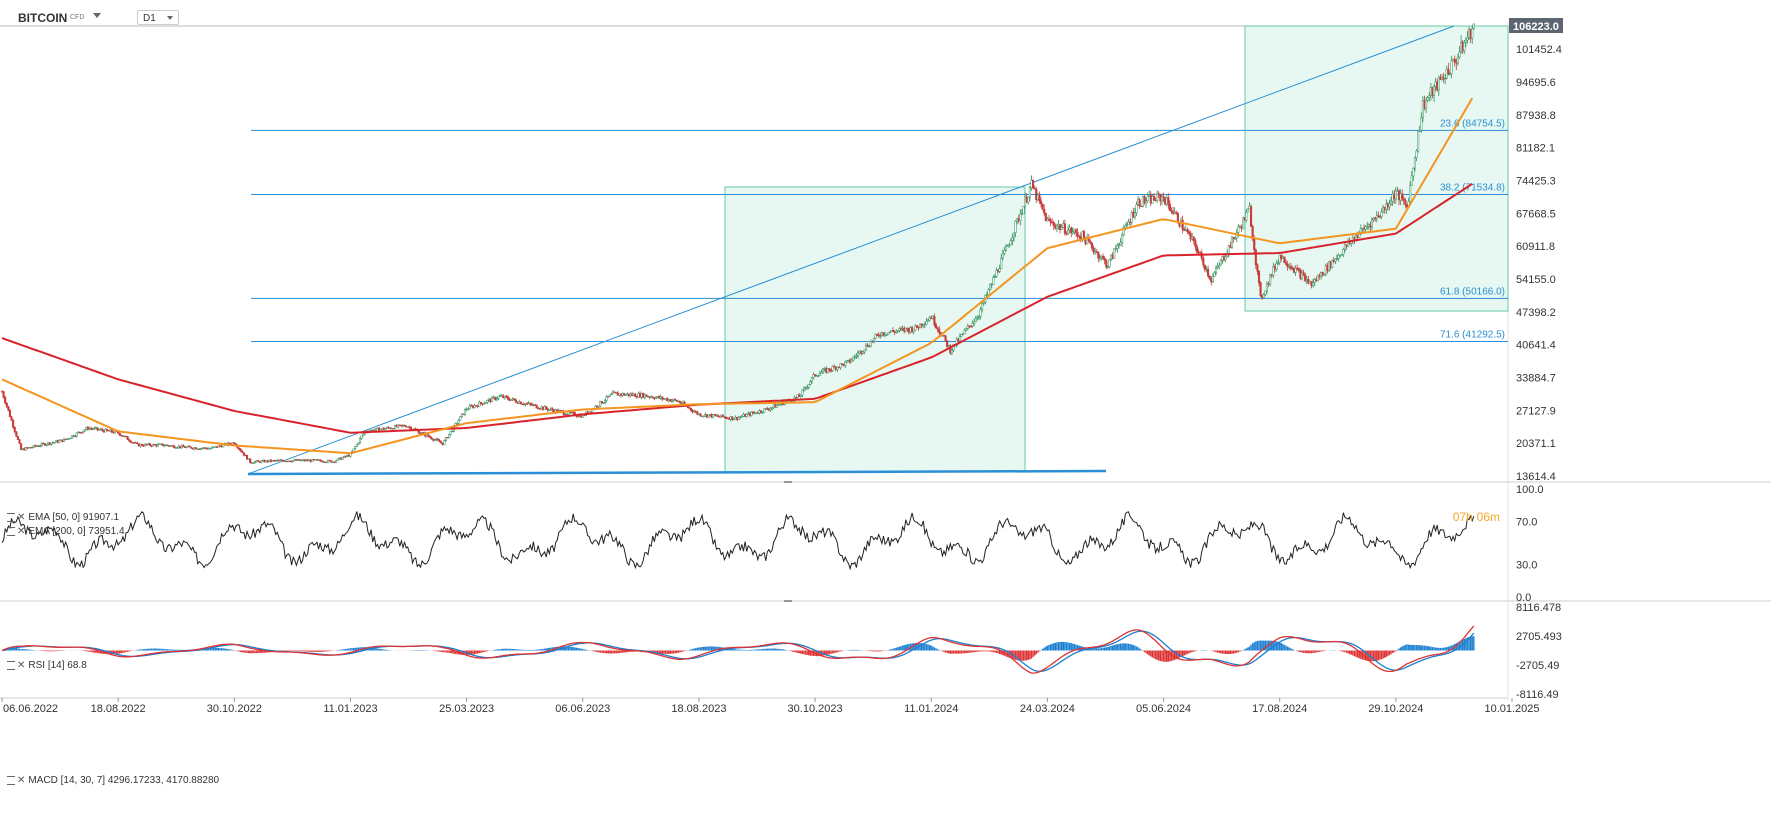 Image resolution: width=1771 pixels, height=814 pixels. Describe the element at coordinates (113, 780) in the screenshot. I see `legend-macd: ✕ MACD [14, 30, 7] 4296.17233, 4170.88280` at that location.